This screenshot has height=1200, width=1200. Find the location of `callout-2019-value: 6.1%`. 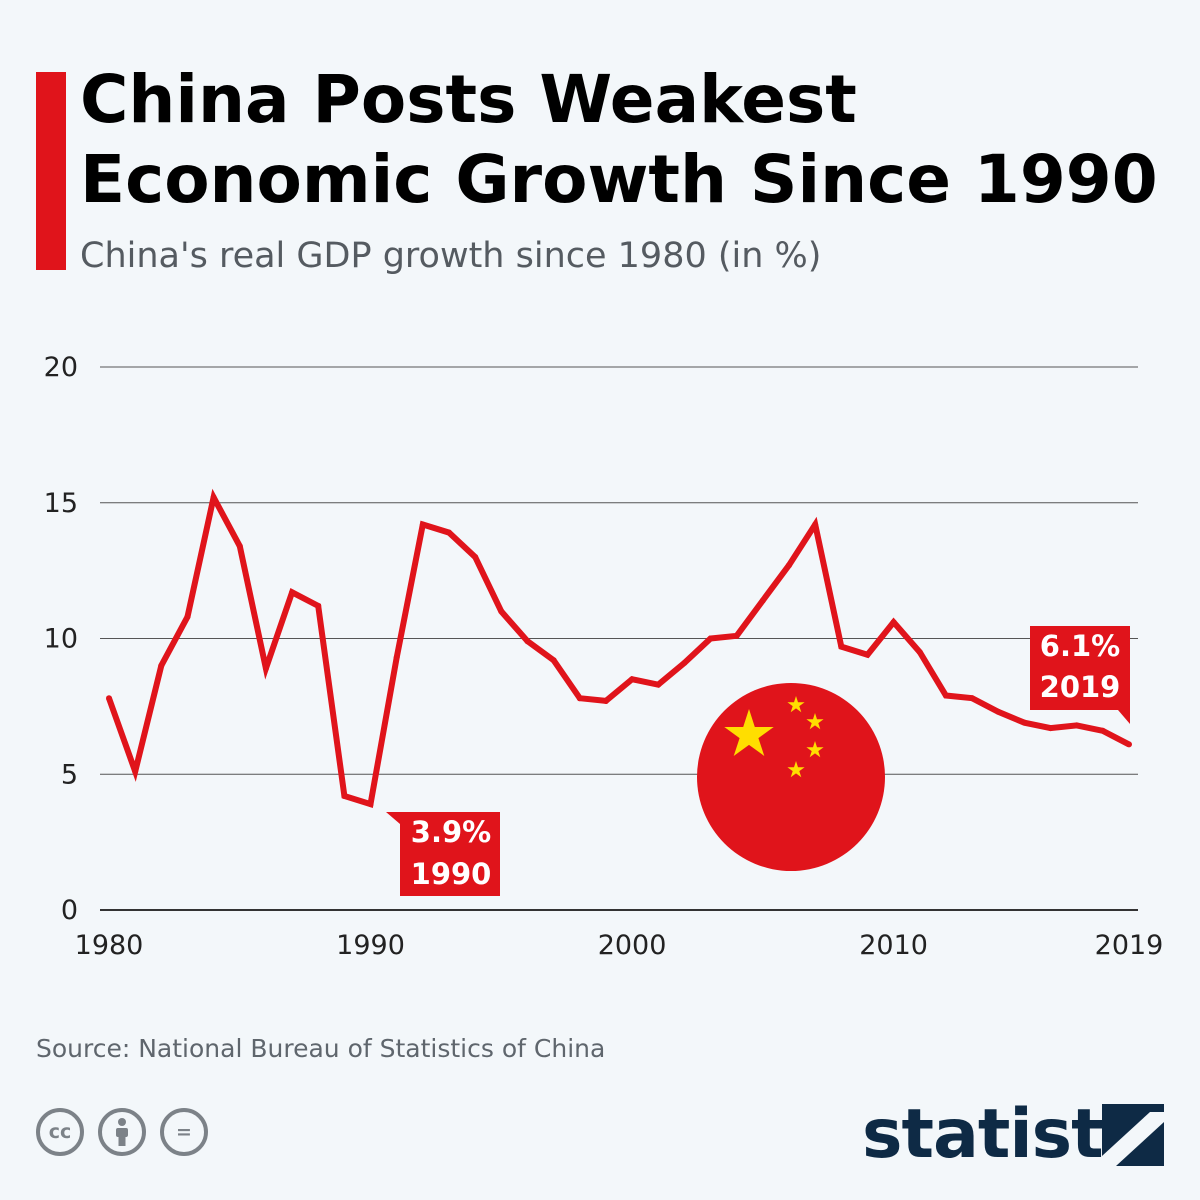

callout-2019-value: 6.1% is located at coordinates (1080, 646).